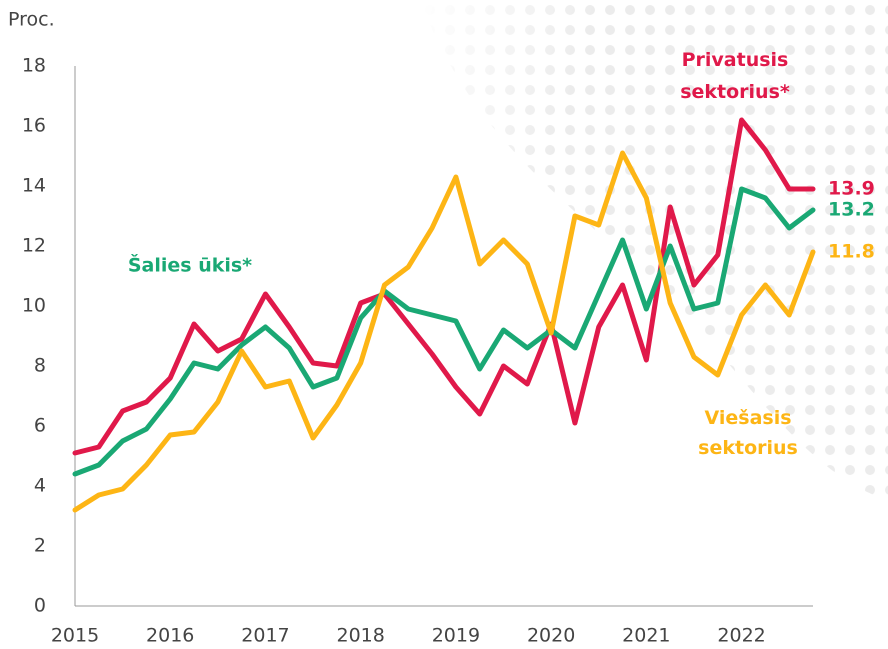 The width and height of the screenshot is (888, 649). I want to click on y-tick-label: 12, so click(34, 246).